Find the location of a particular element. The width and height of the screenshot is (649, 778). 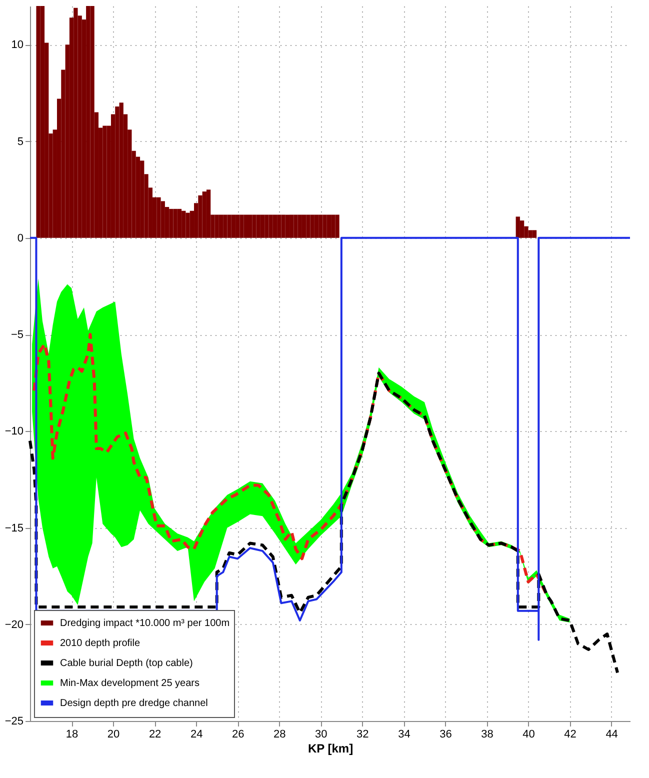

legend-label: Cable burial Depth (top cable) is located at coordinates (126, 663).